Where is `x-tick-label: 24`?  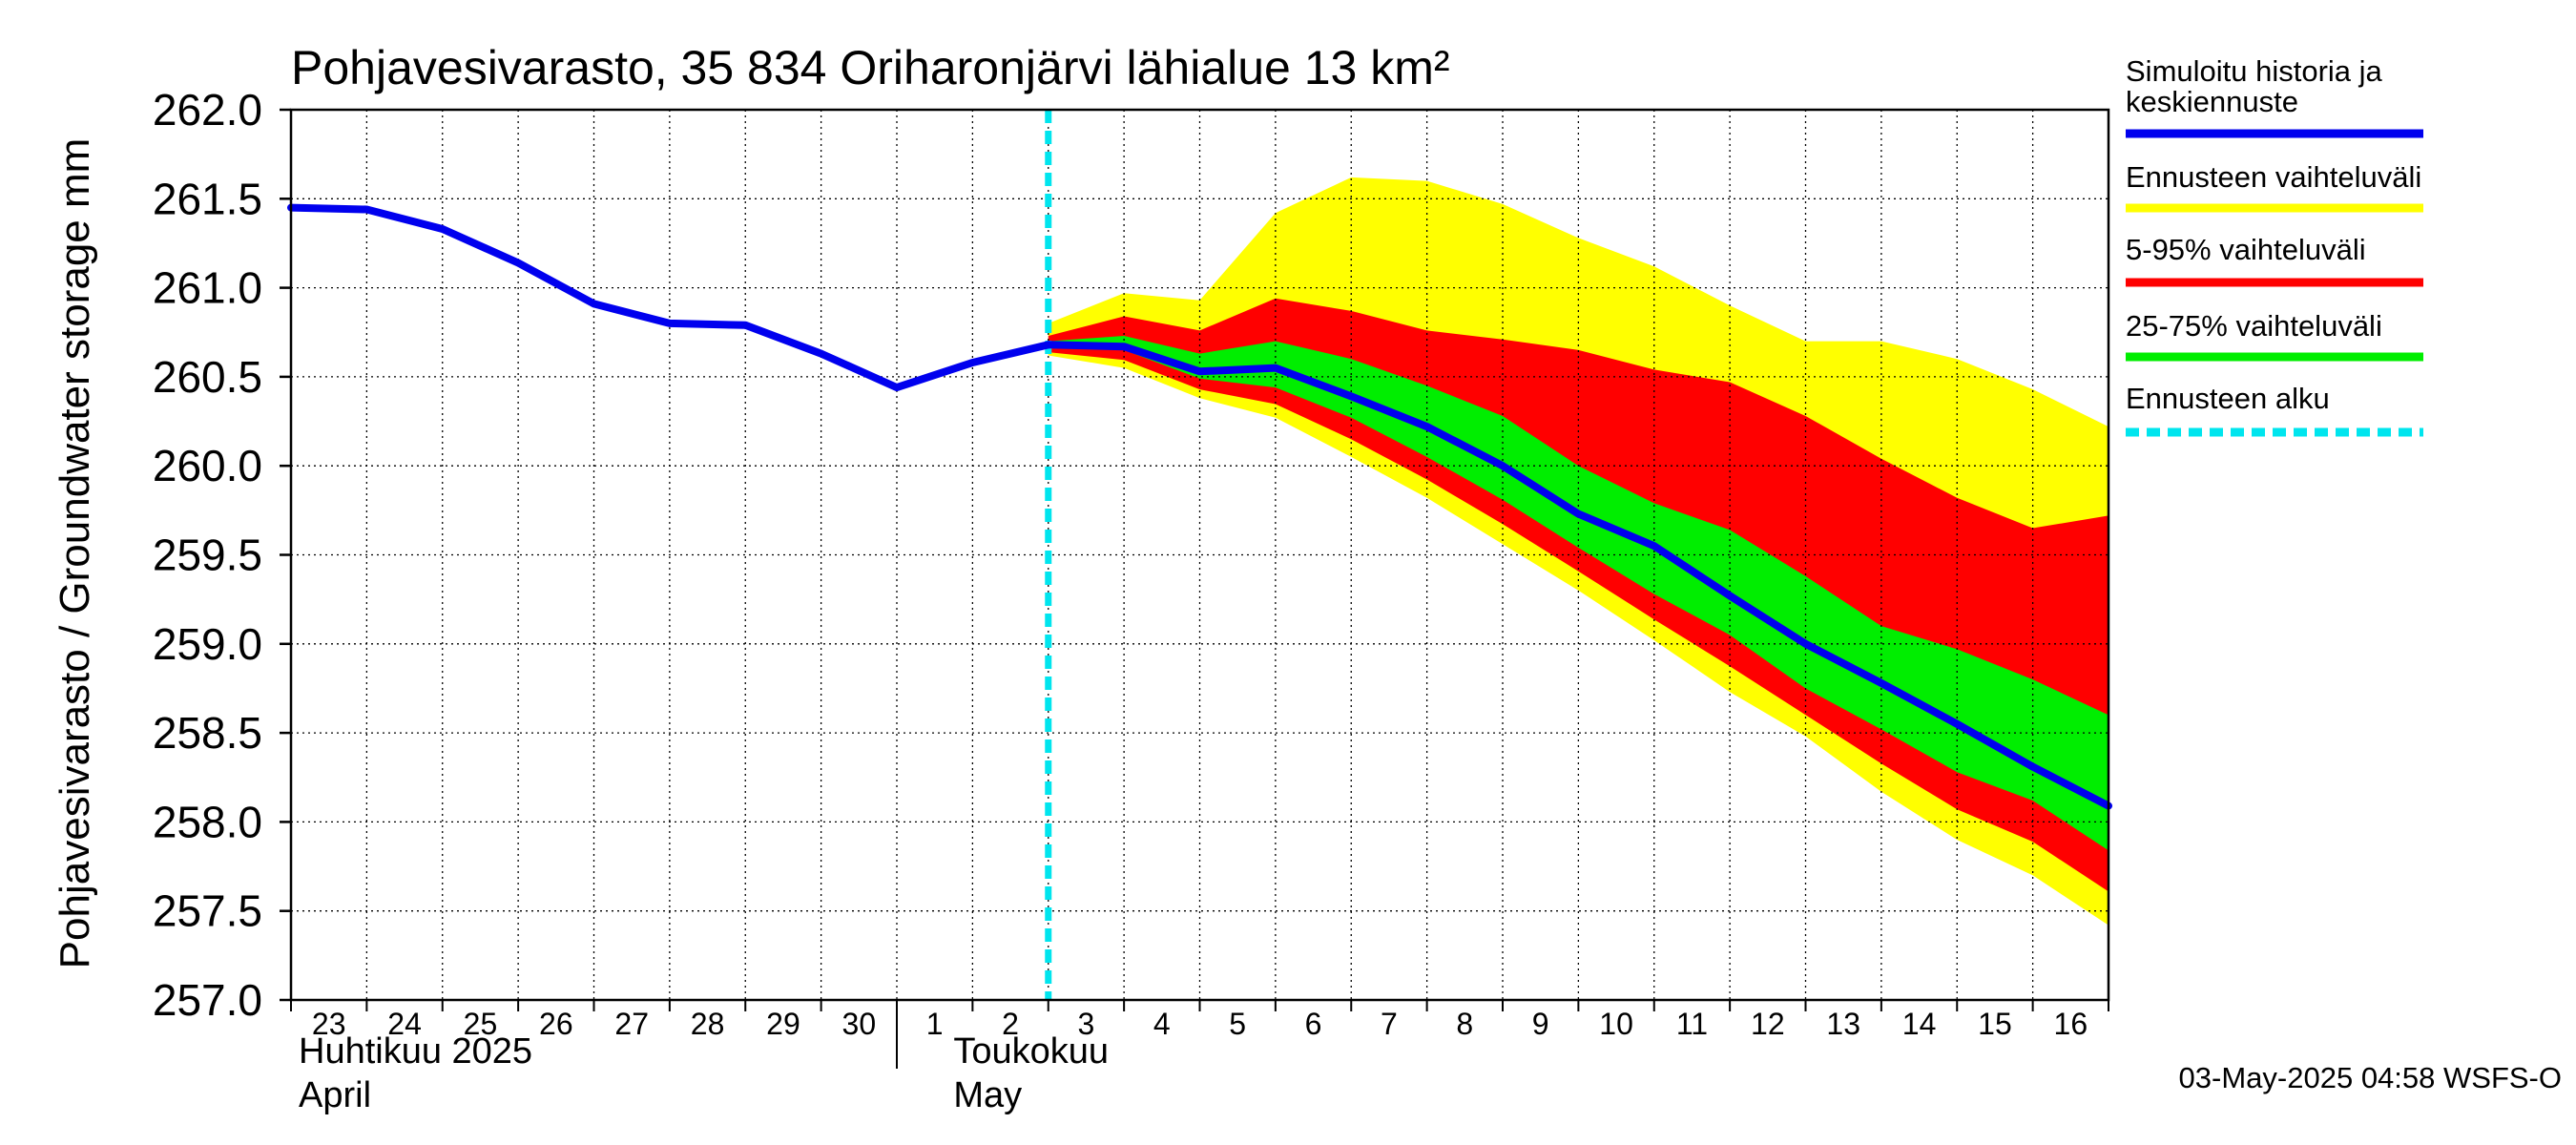 x-tick-label: 24 is located at coordinates (404, 1024).